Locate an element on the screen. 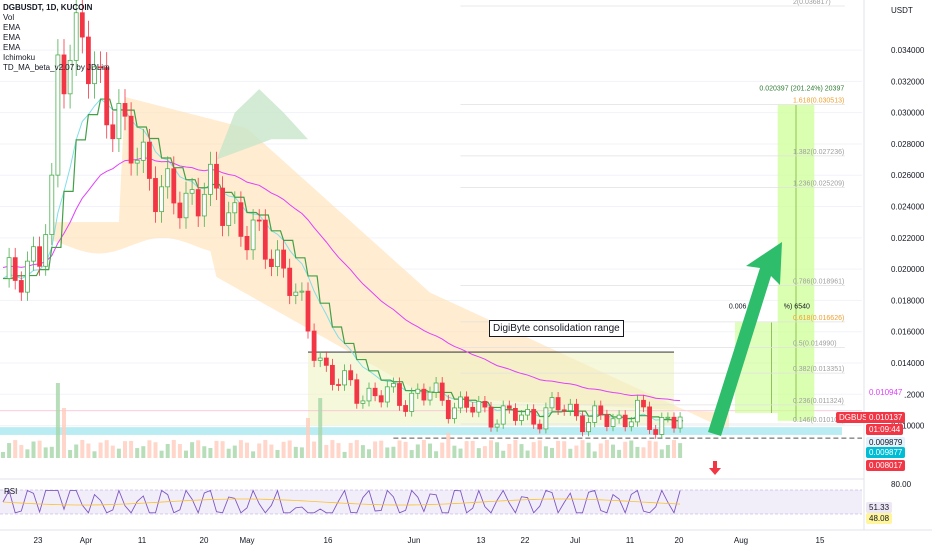 This screenshot has width=932, height=550. time-tick-label: 23 is located at coordinates (38, 540).